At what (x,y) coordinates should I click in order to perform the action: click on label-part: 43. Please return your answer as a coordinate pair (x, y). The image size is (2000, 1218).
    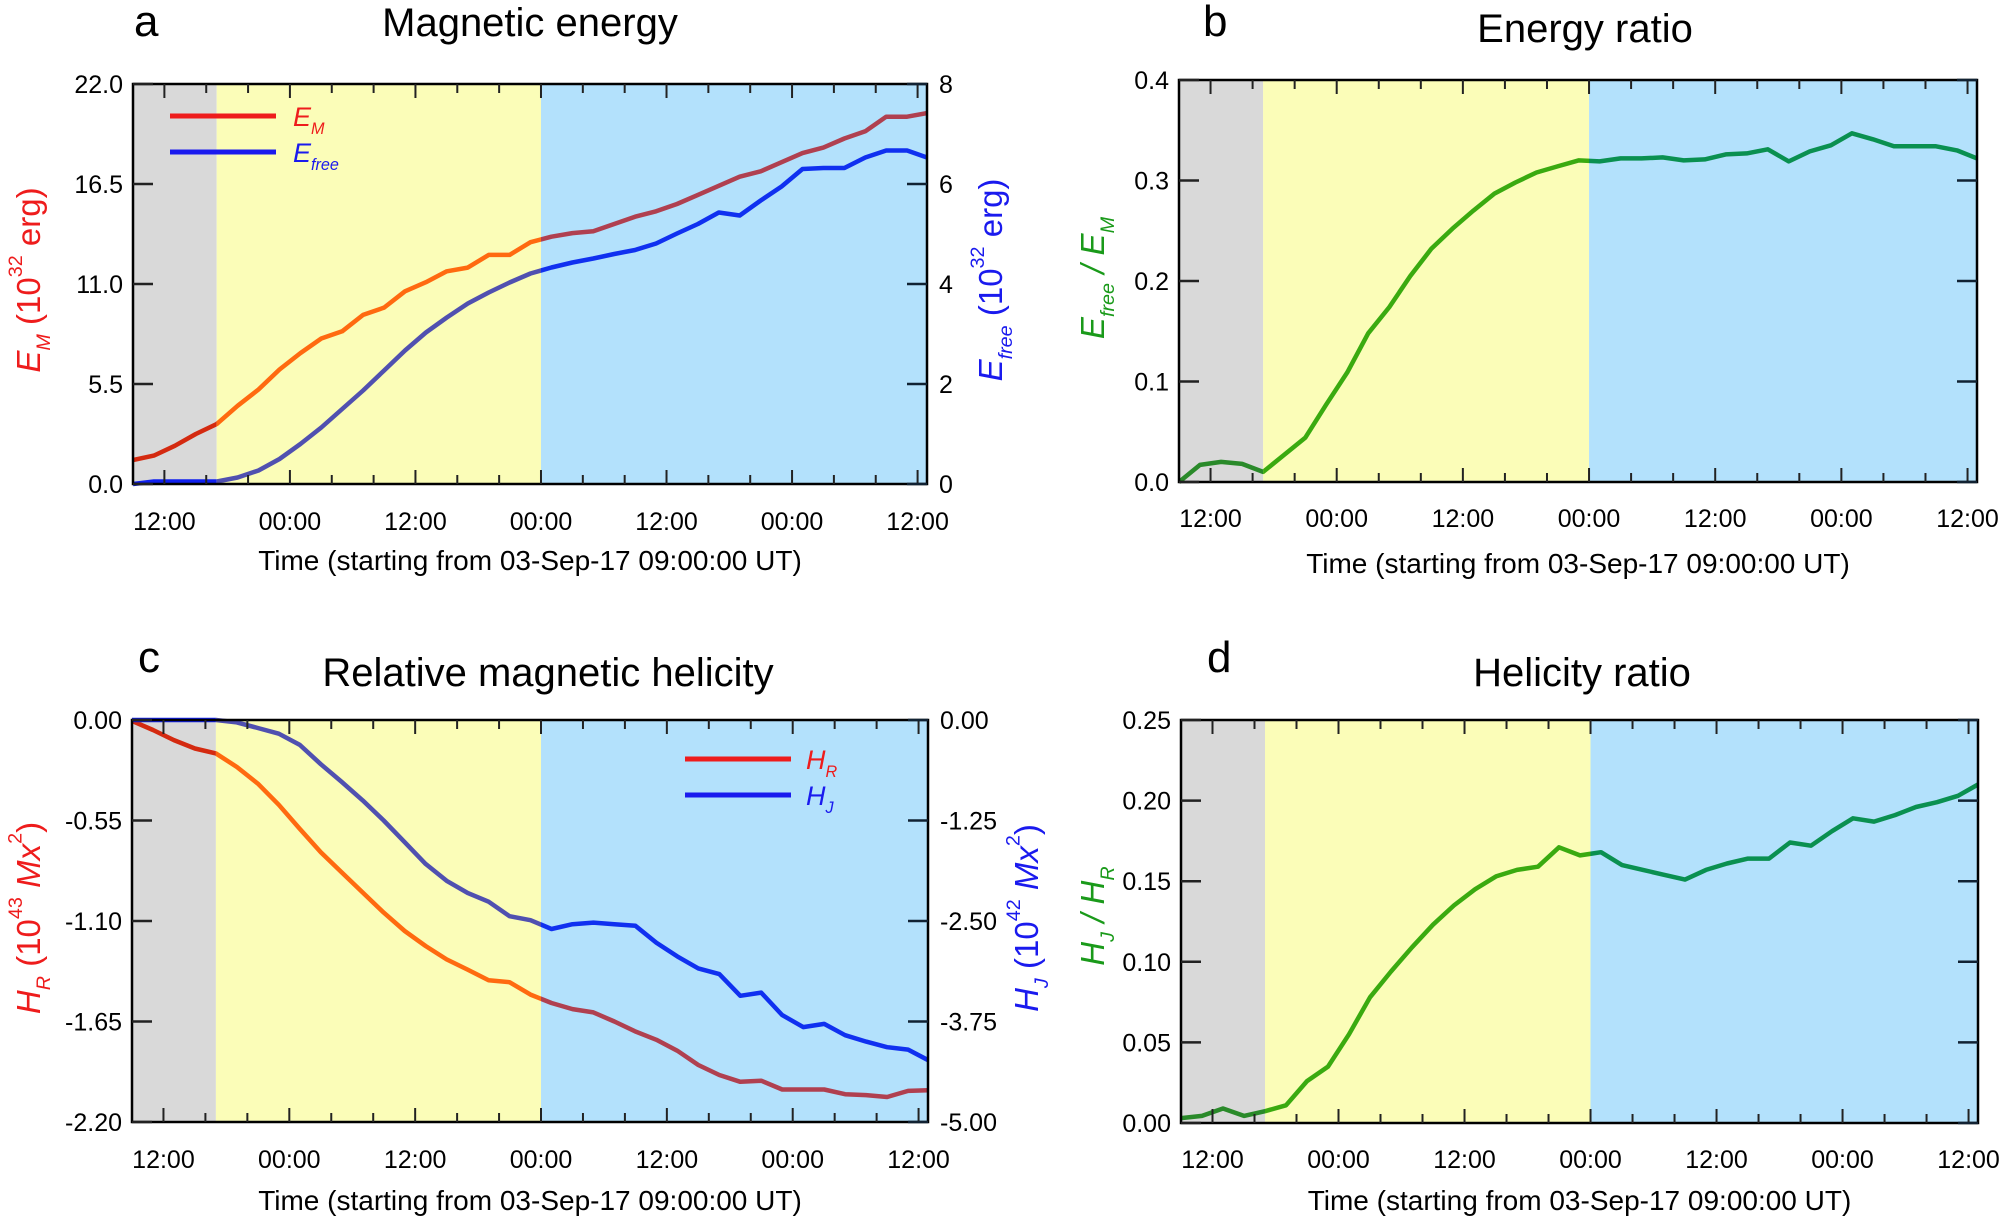
    Looking at the image, I should click on (16, 908).